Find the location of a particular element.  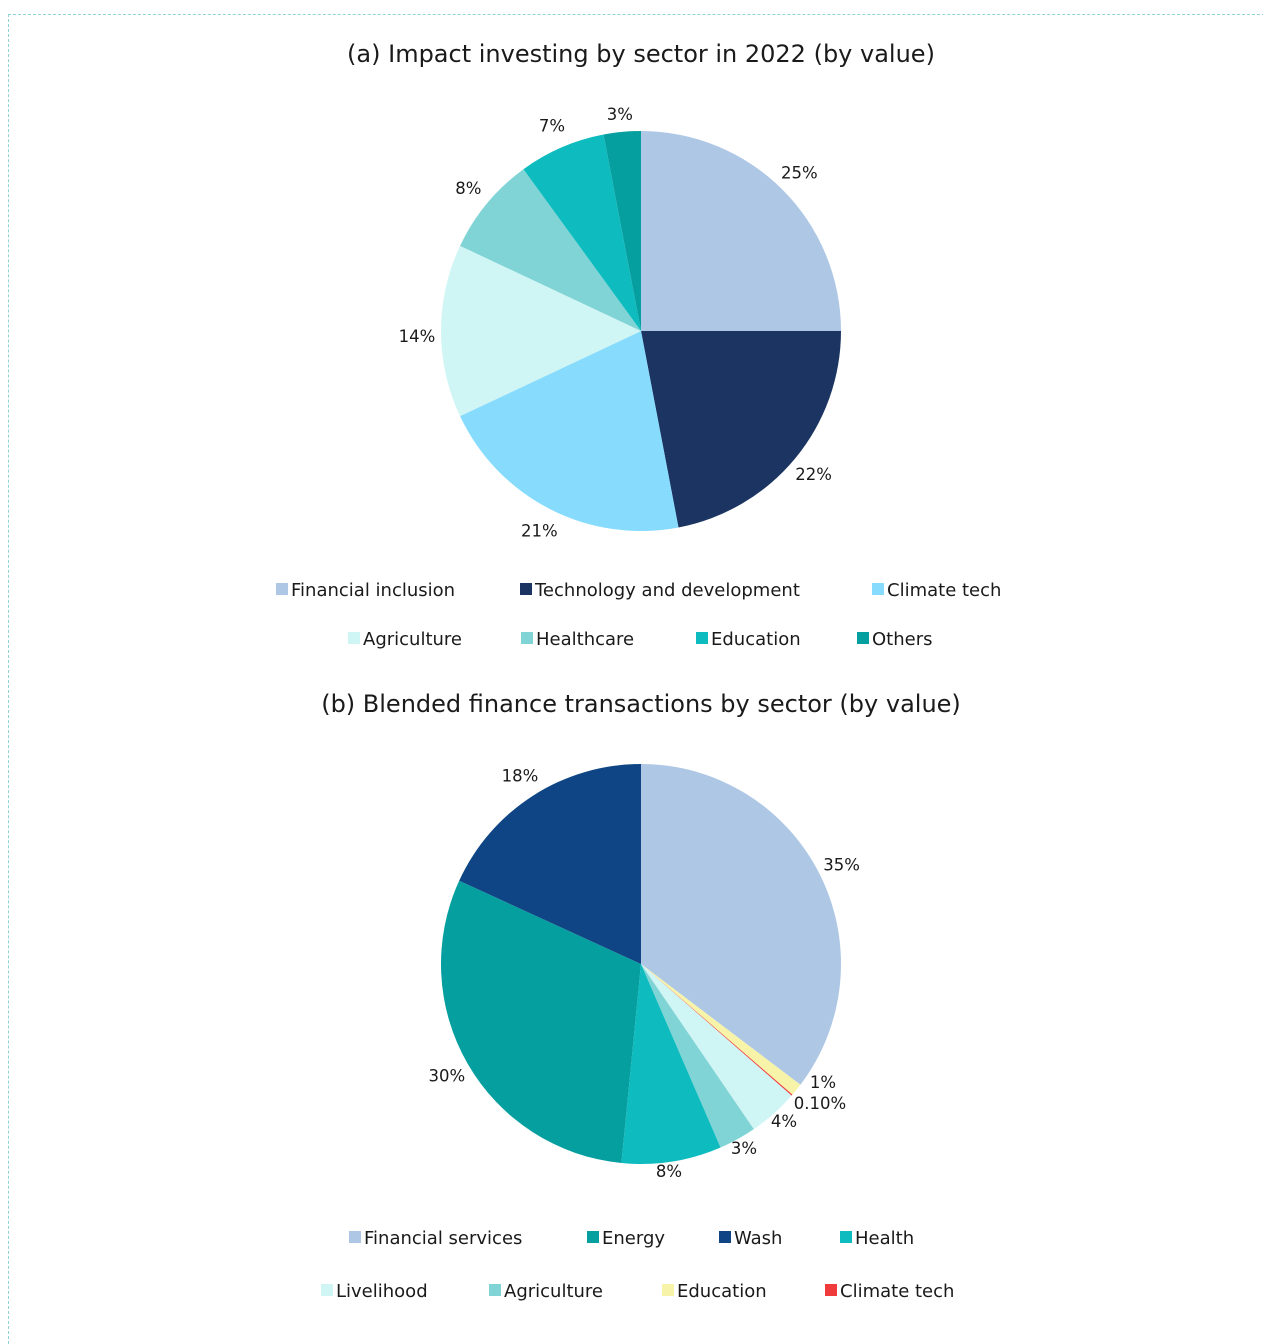

legend-label-livelihood: Livelihood is located at coordinates (382, 1291).